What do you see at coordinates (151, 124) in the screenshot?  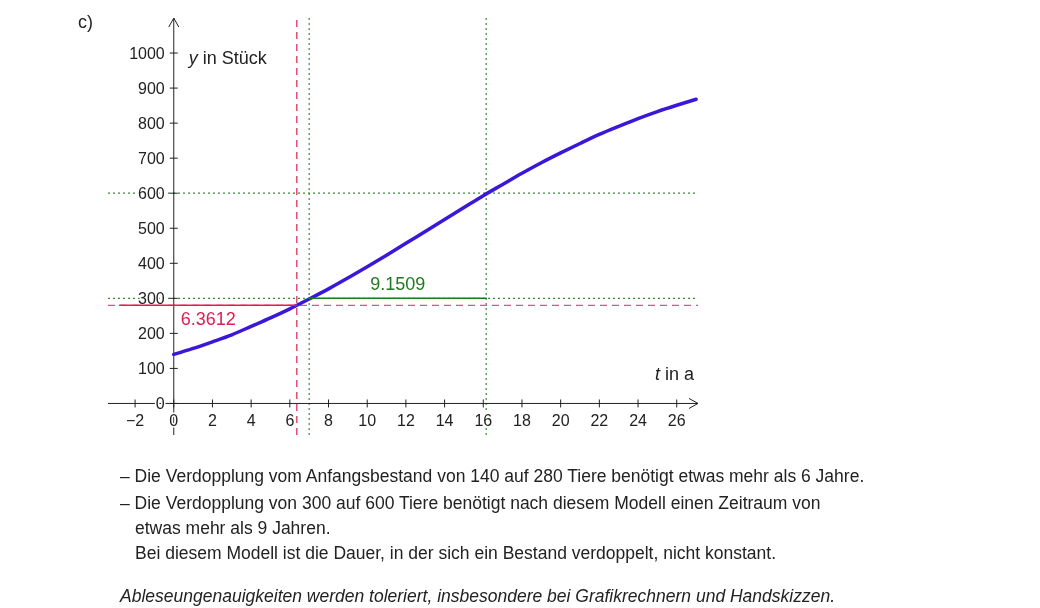 I see `y-tick-label: 800` at bounding box center [151, 124].